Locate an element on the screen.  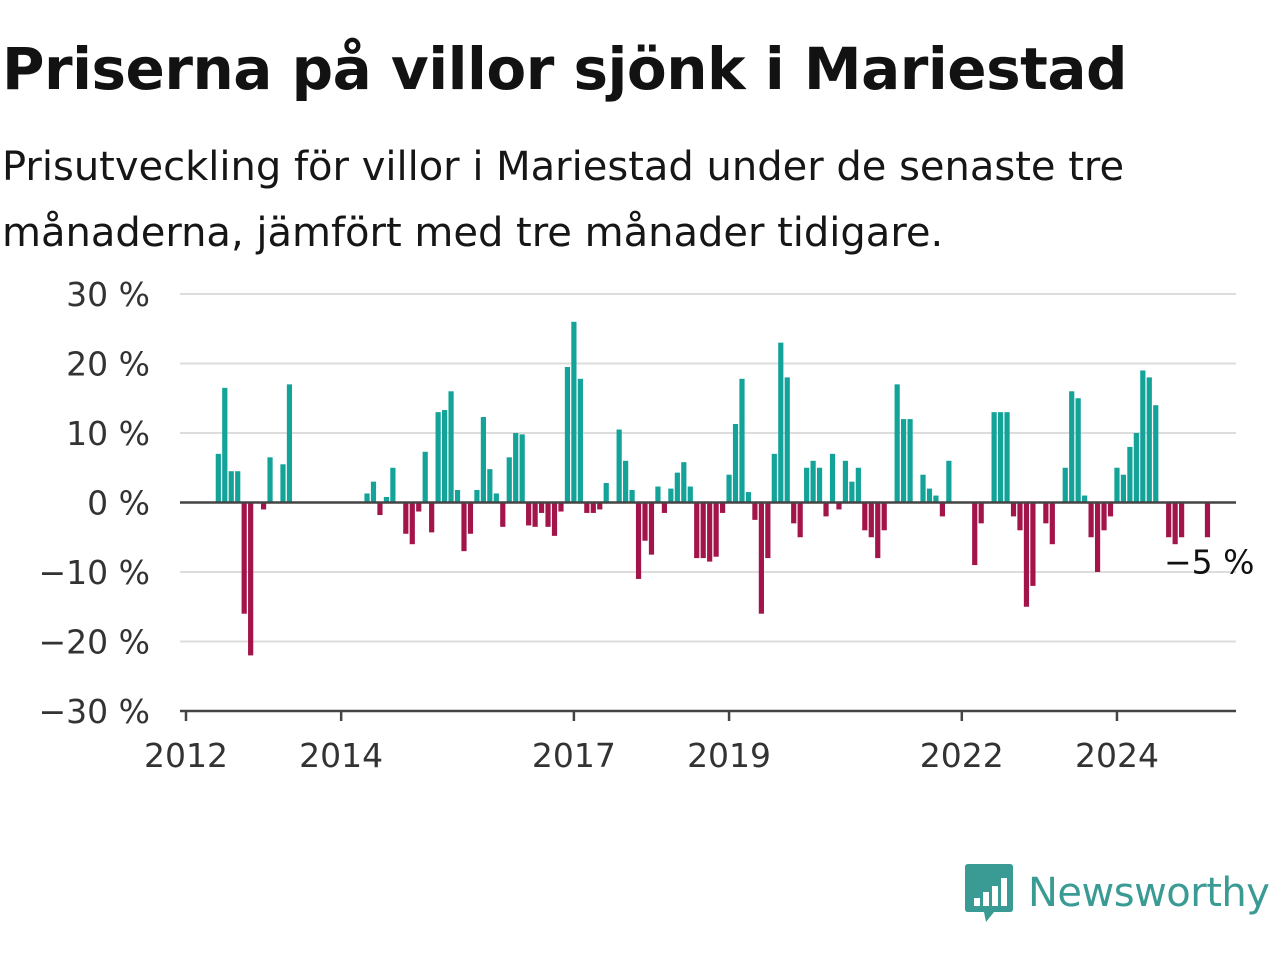
x-tick-label: 2019 is located at coordinates (729, 755).